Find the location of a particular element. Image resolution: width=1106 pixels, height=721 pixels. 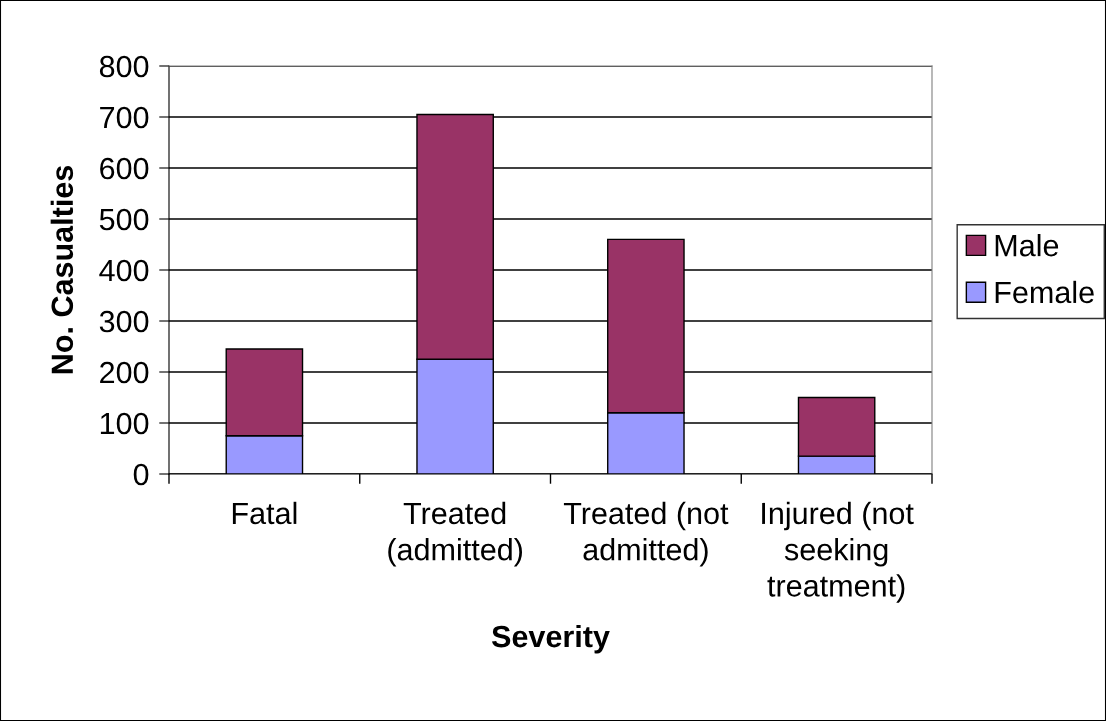

y-tick-label: 700 is located at coordinates (124, 117).